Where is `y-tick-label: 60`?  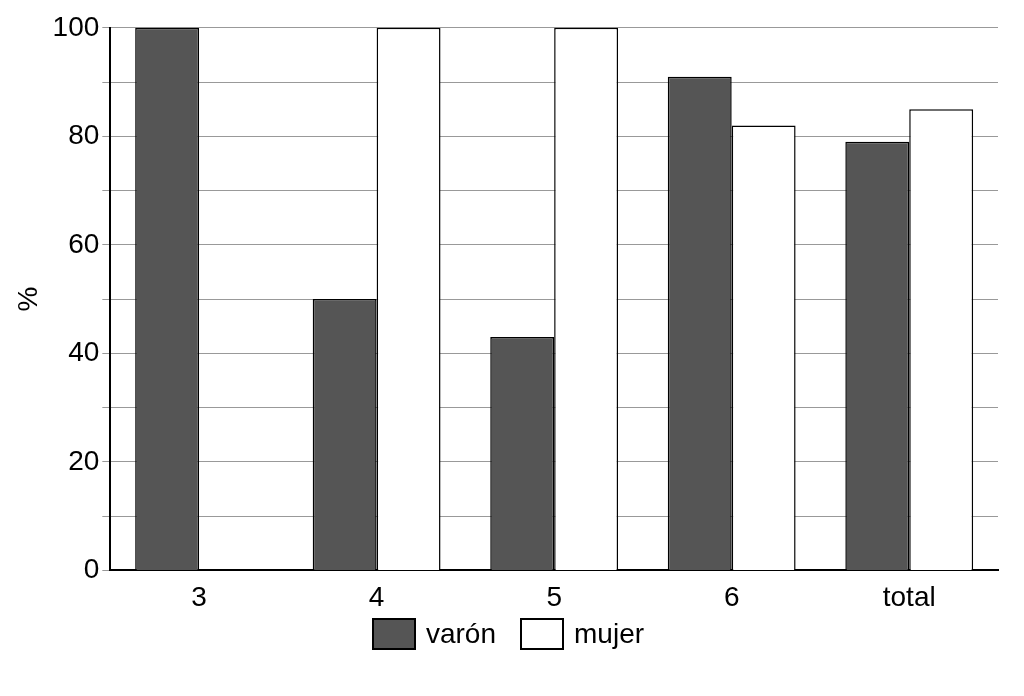
y-tick-label: 60 is located at coordinates (84, 243).